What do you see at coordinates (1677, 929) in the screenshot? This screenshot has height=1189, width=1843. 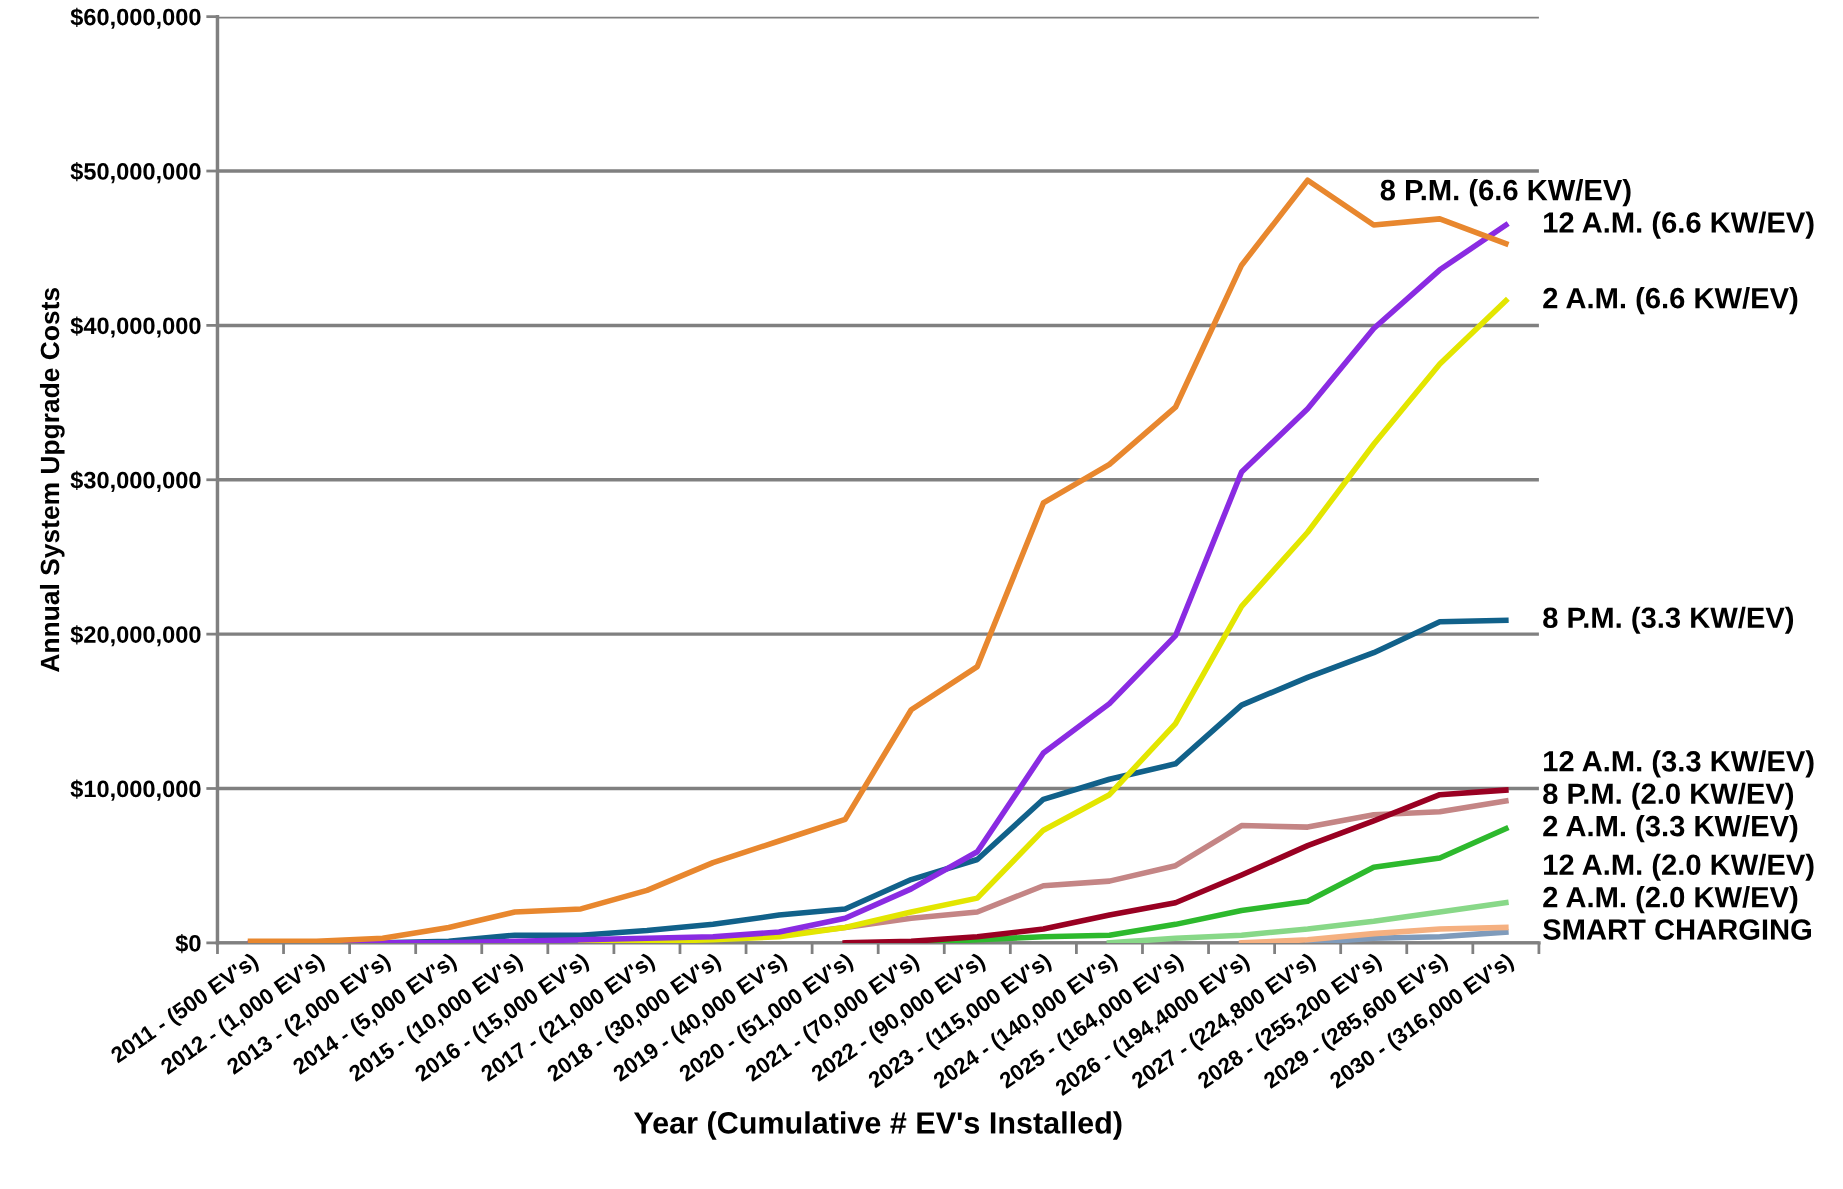 I see `series-label: SMART CHARGING` at bounding box center [1677, 929].